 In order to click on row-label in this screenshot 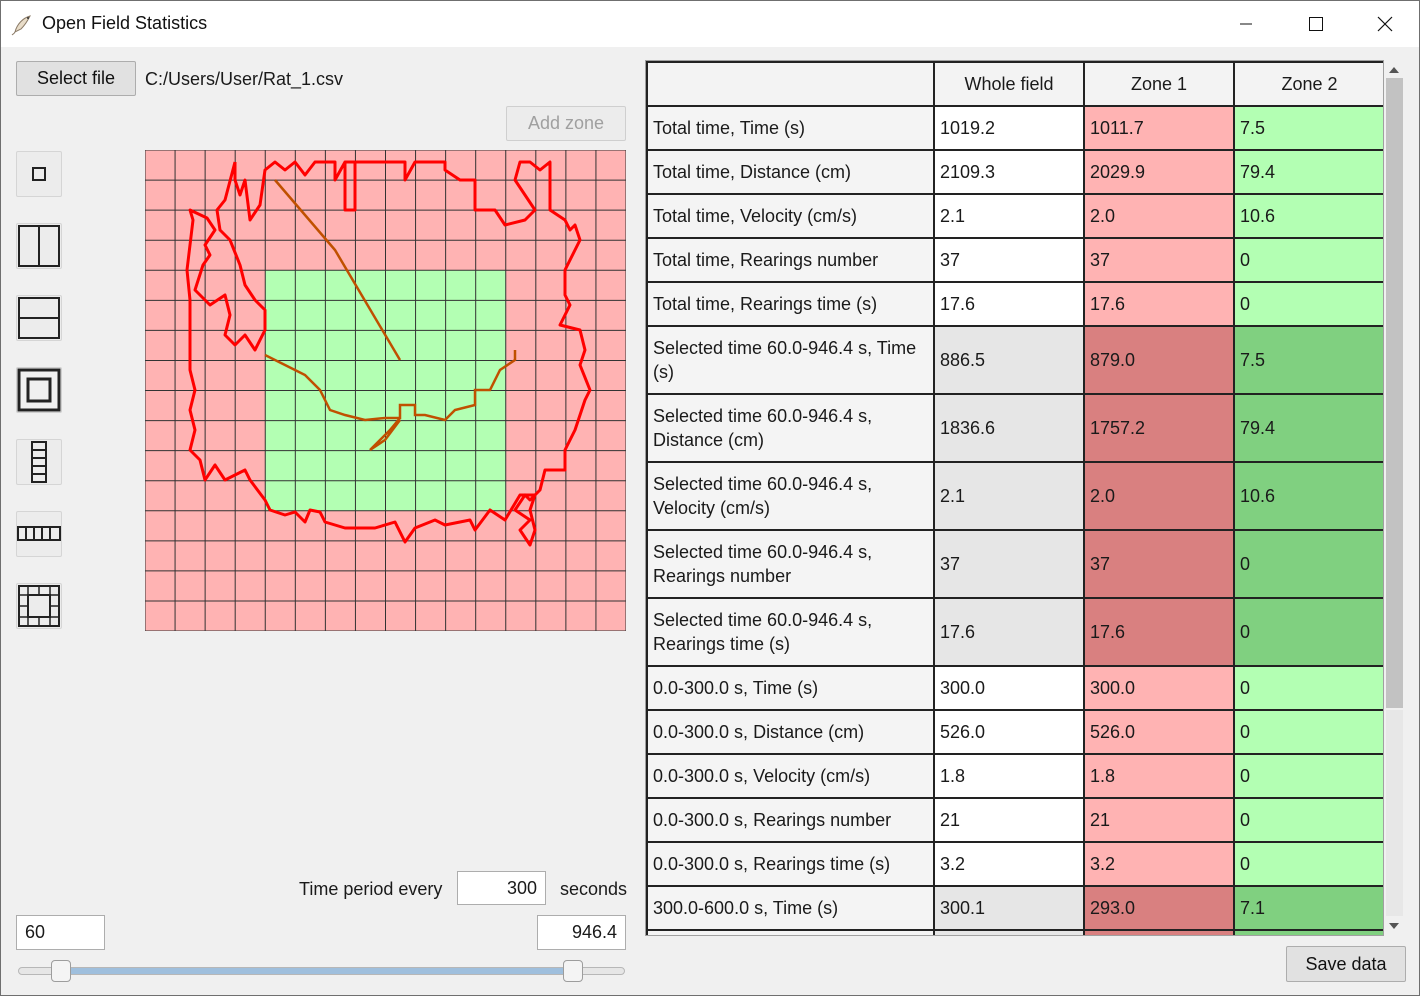, I will do `click(790, 932)`.